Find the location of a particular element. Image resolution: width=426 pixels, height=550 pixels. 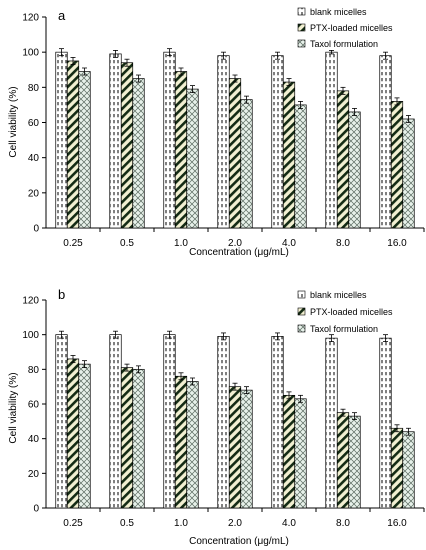

panel-label: b is located at coordinates (61, 294).